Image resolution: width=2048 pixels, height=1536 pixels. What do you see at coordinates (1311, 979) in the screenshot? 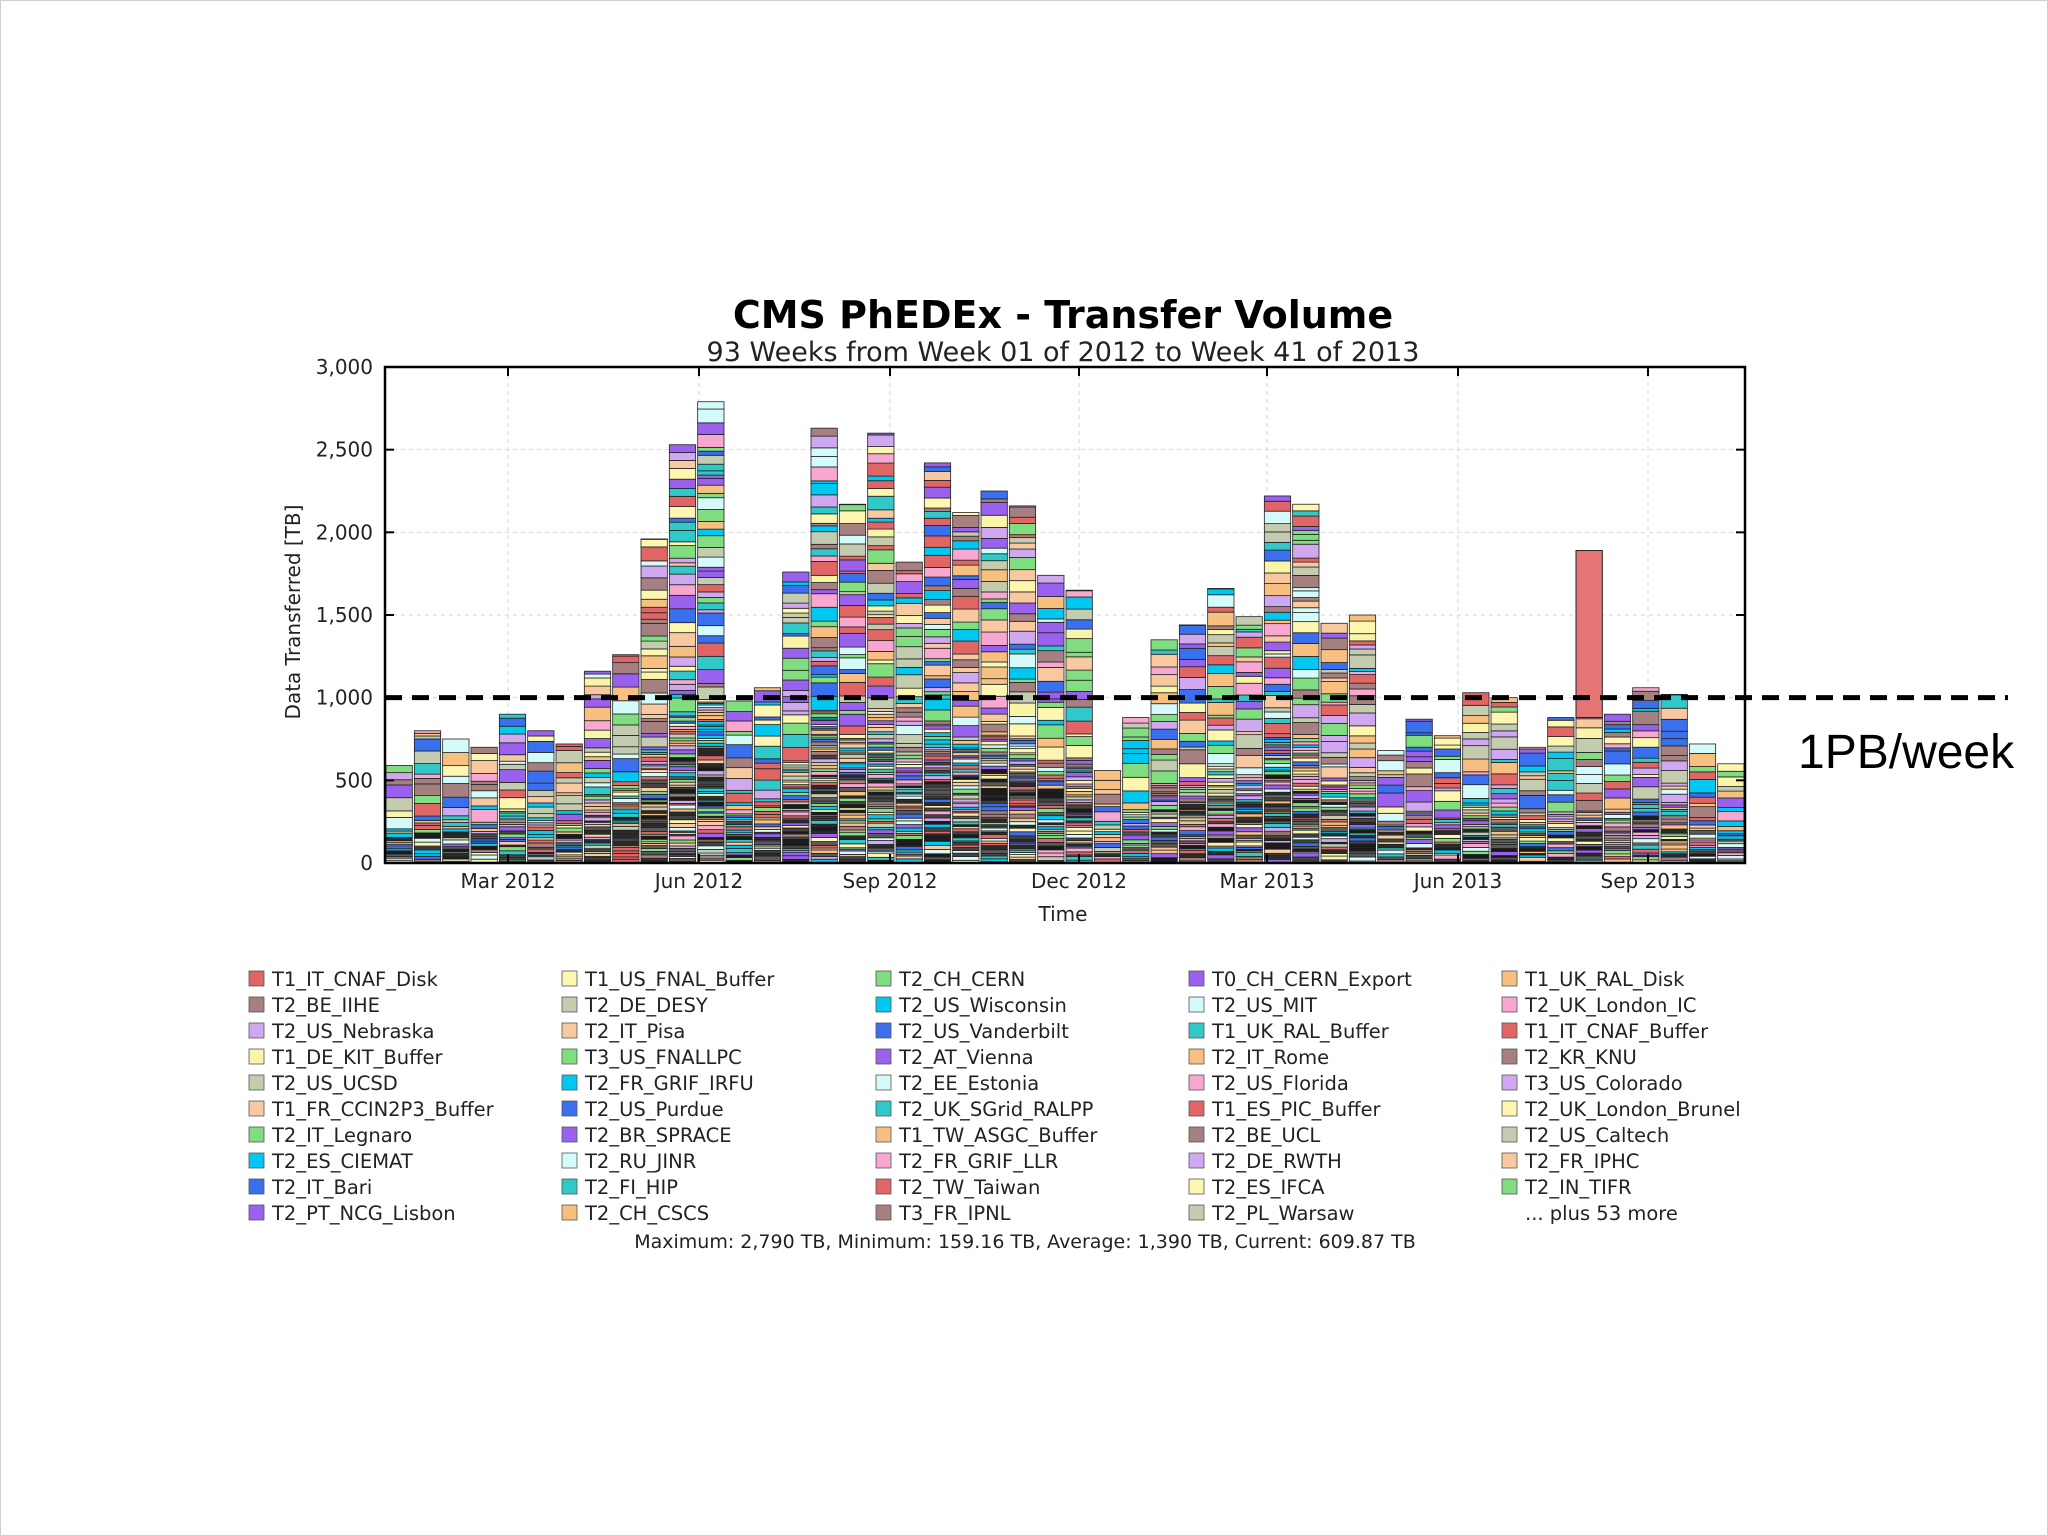
I see `legend-label: T0_CH_CERN_Export` at bounding box center [1311, 979].